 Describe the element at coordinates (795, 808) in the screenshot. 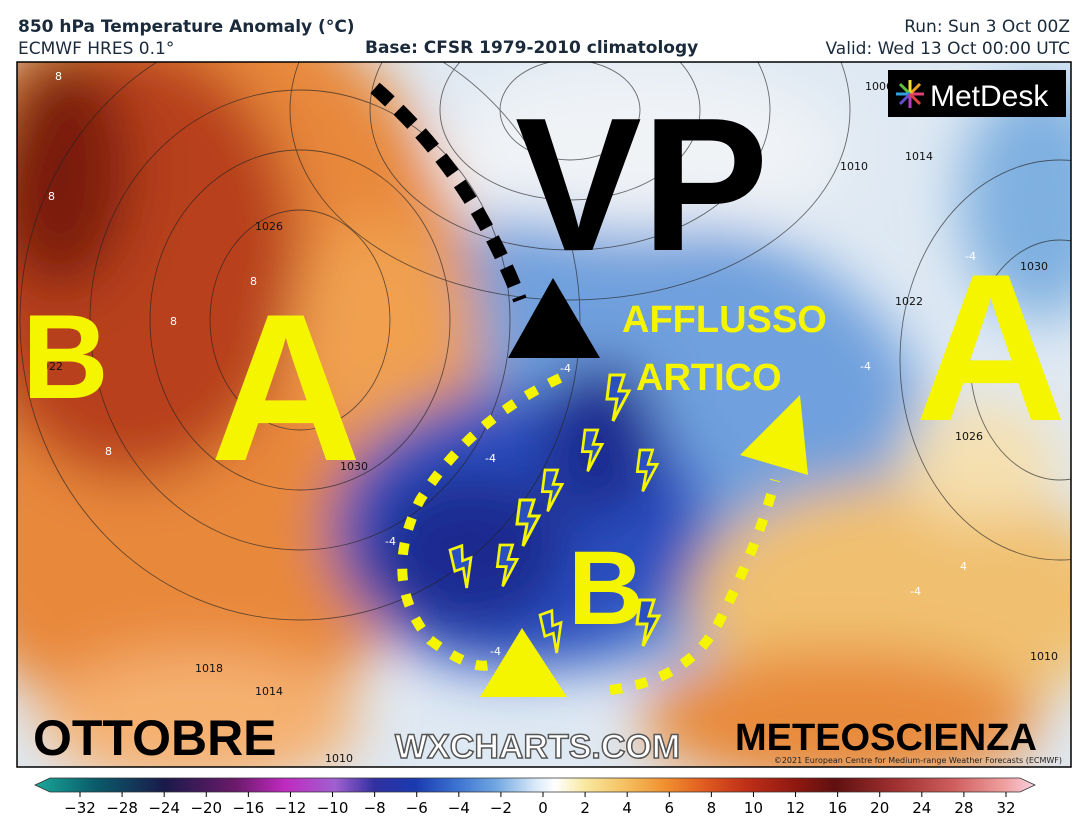

I see `colorbar-tick-label: 12` at that location.